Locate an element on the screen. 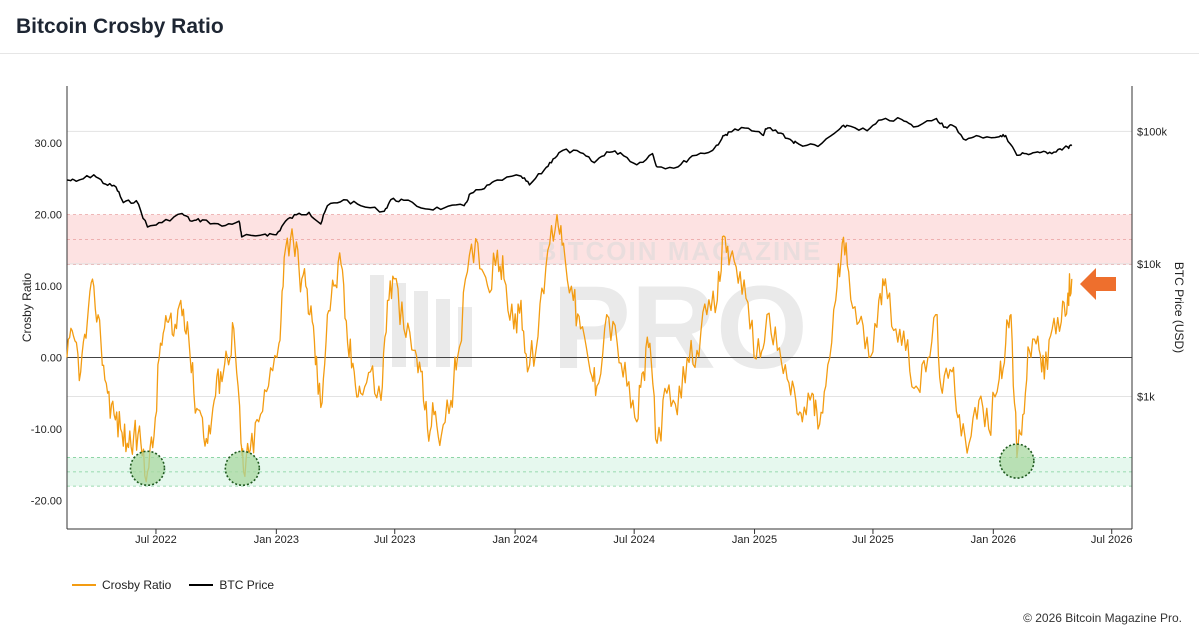  y-left-tick-label: -10.00 is located at coordinates (46, 430).